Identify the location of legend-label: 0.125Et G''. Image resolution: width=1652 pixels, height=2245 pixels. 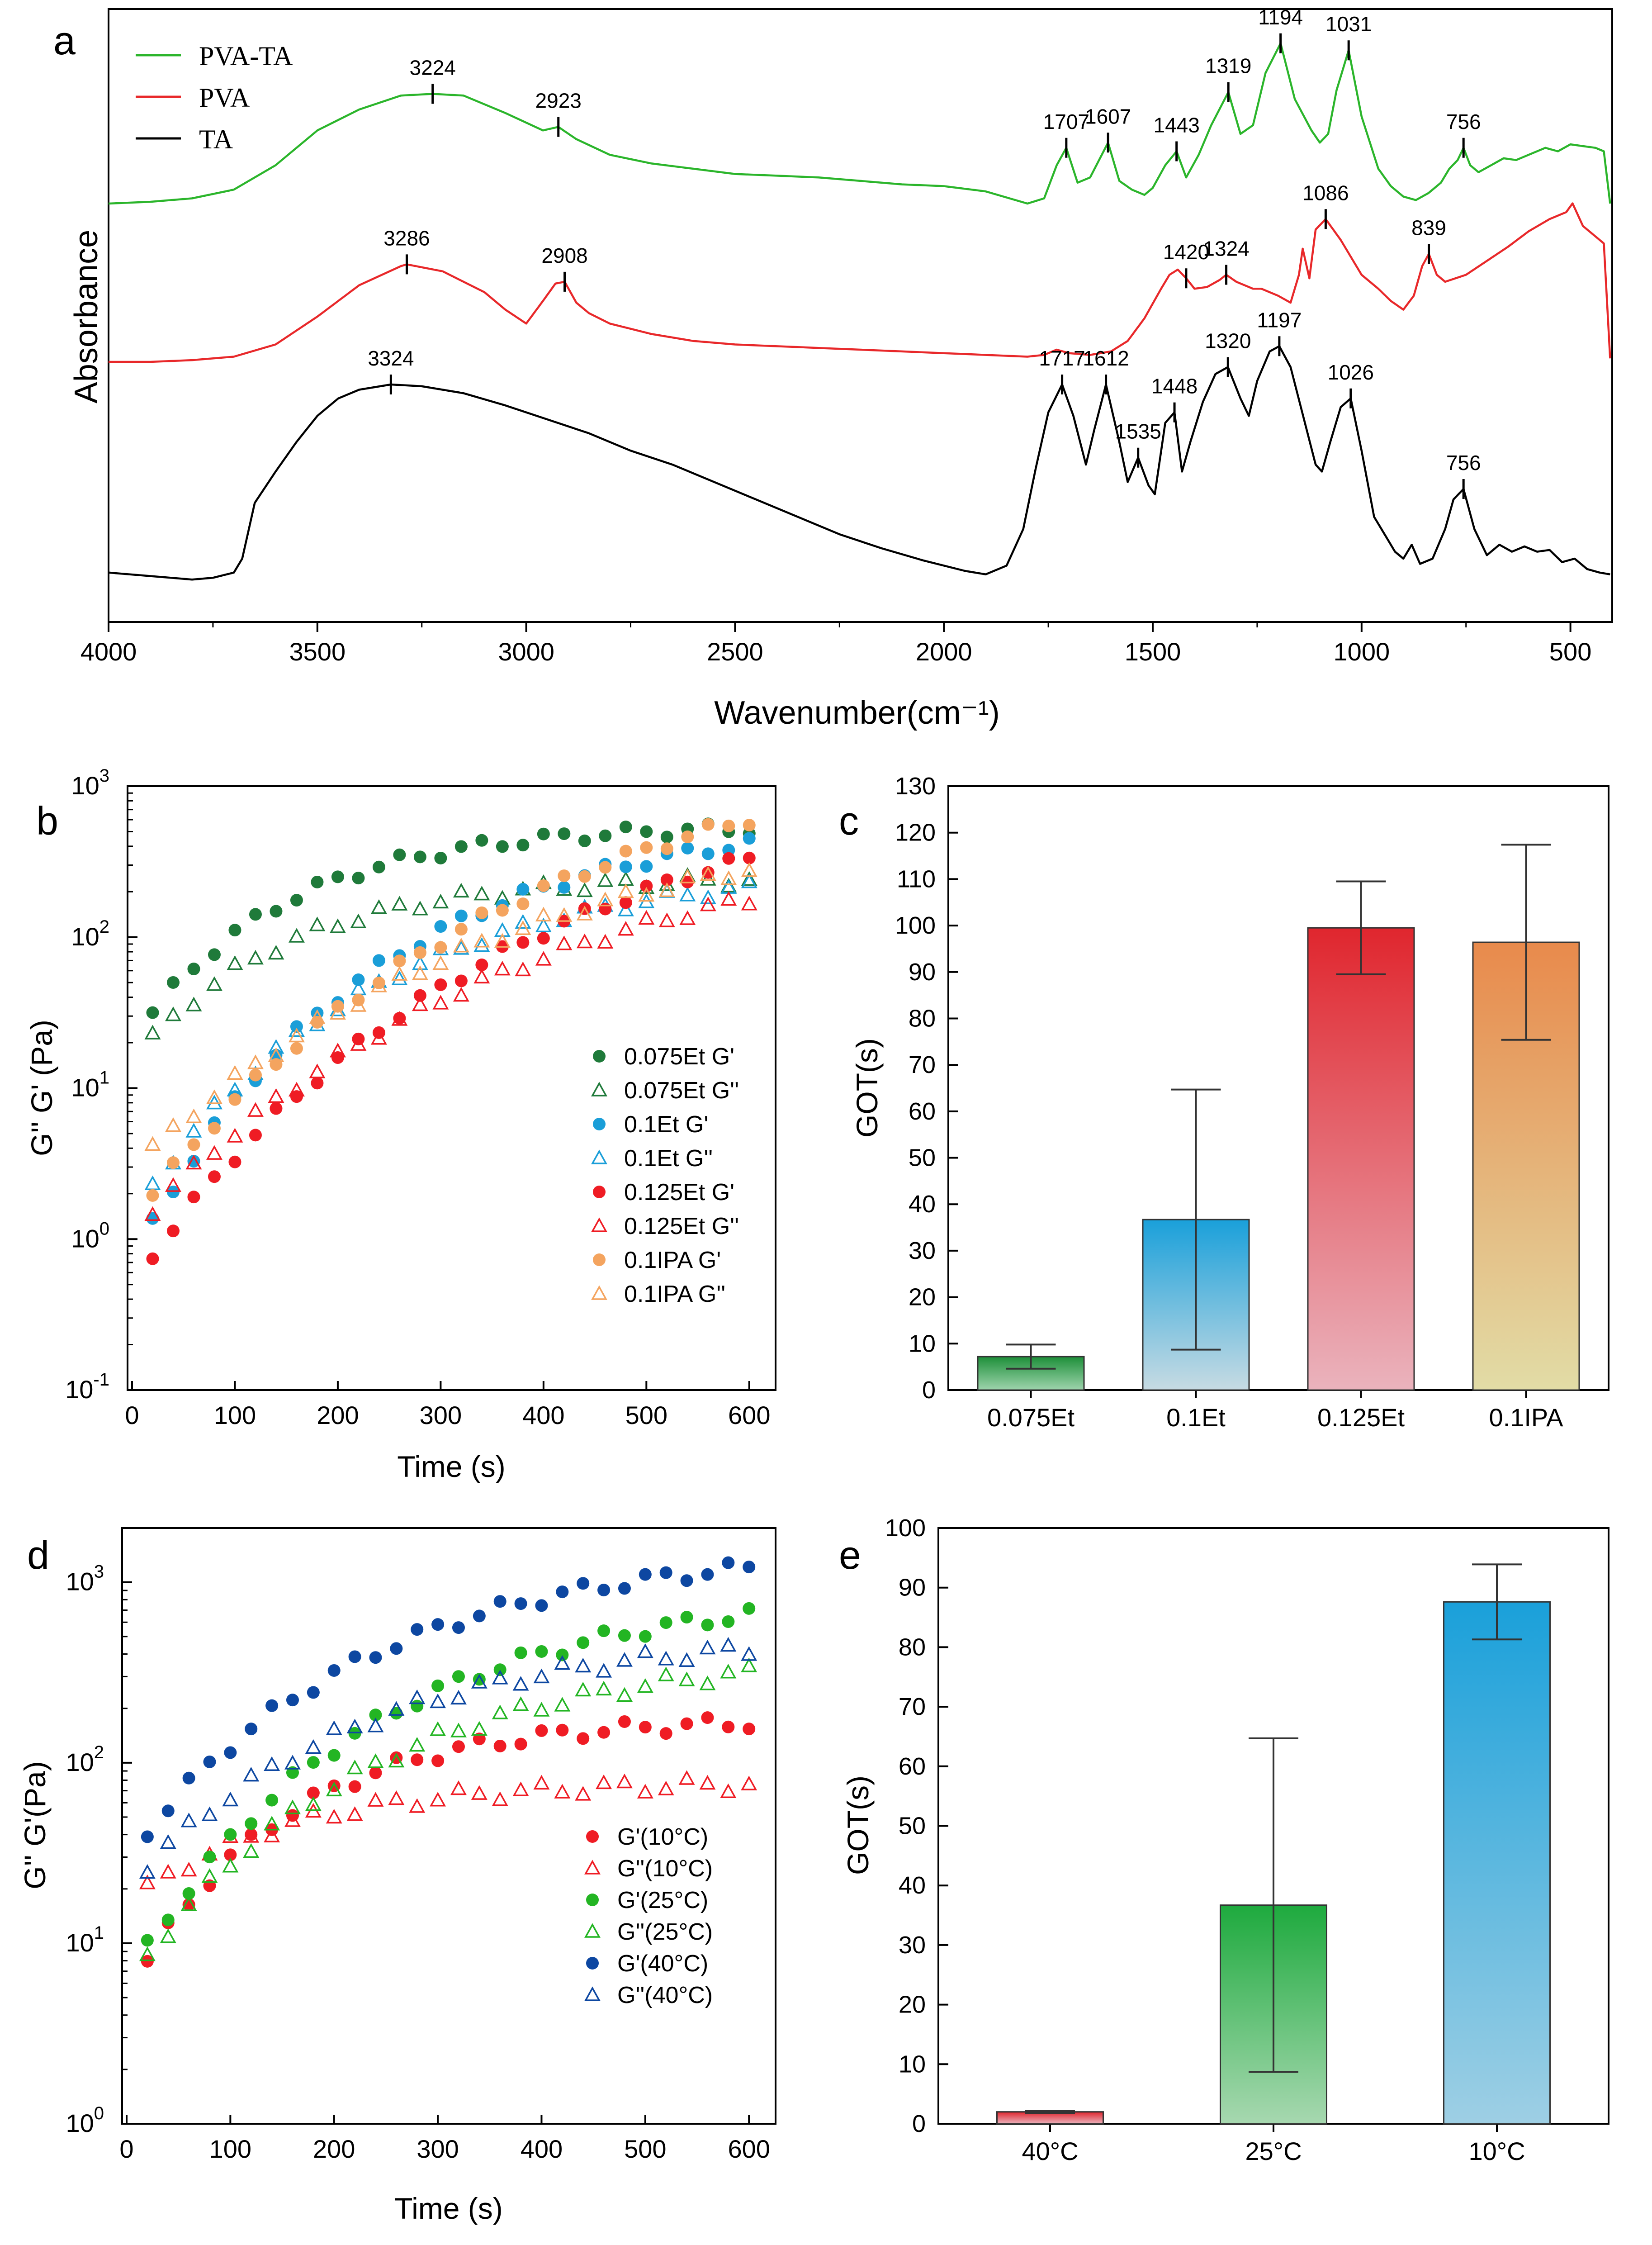
(681, 1226).